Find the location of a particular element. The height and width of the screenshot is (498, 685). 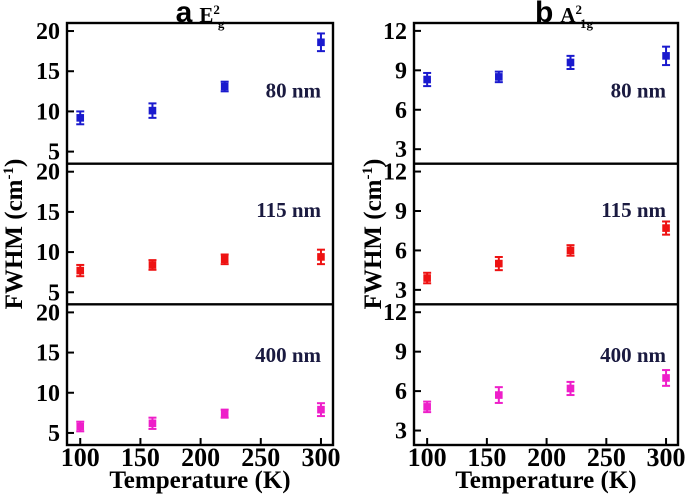

panel-b-letter: b is located at coordinates (544, 14).